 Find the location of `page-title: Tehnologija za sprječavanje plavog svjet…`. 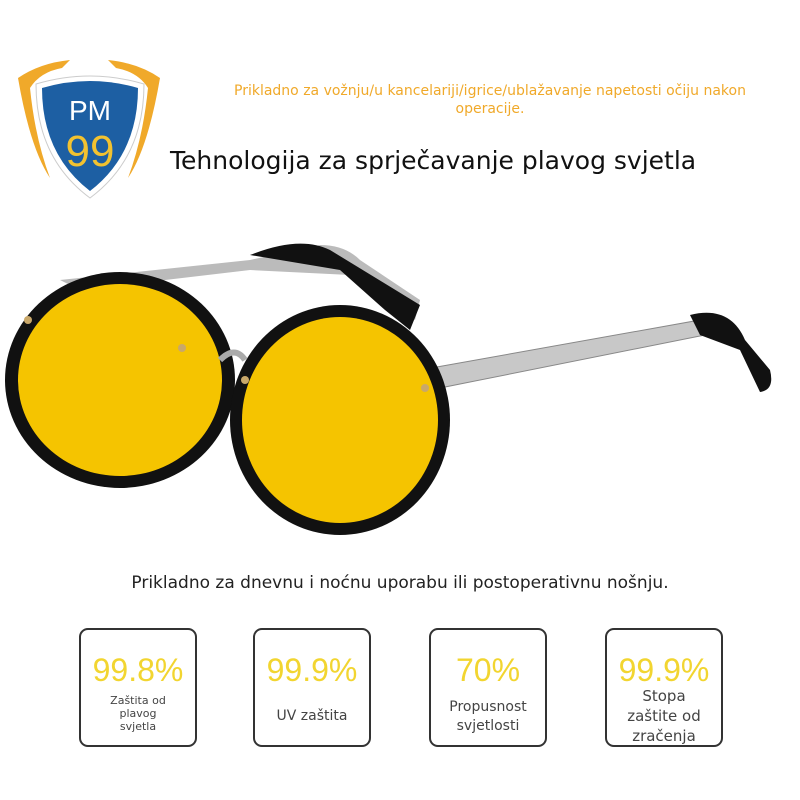

page-title: Tehnologija za sprječavanje plavog svjet… is located at coordinates (433, 160).